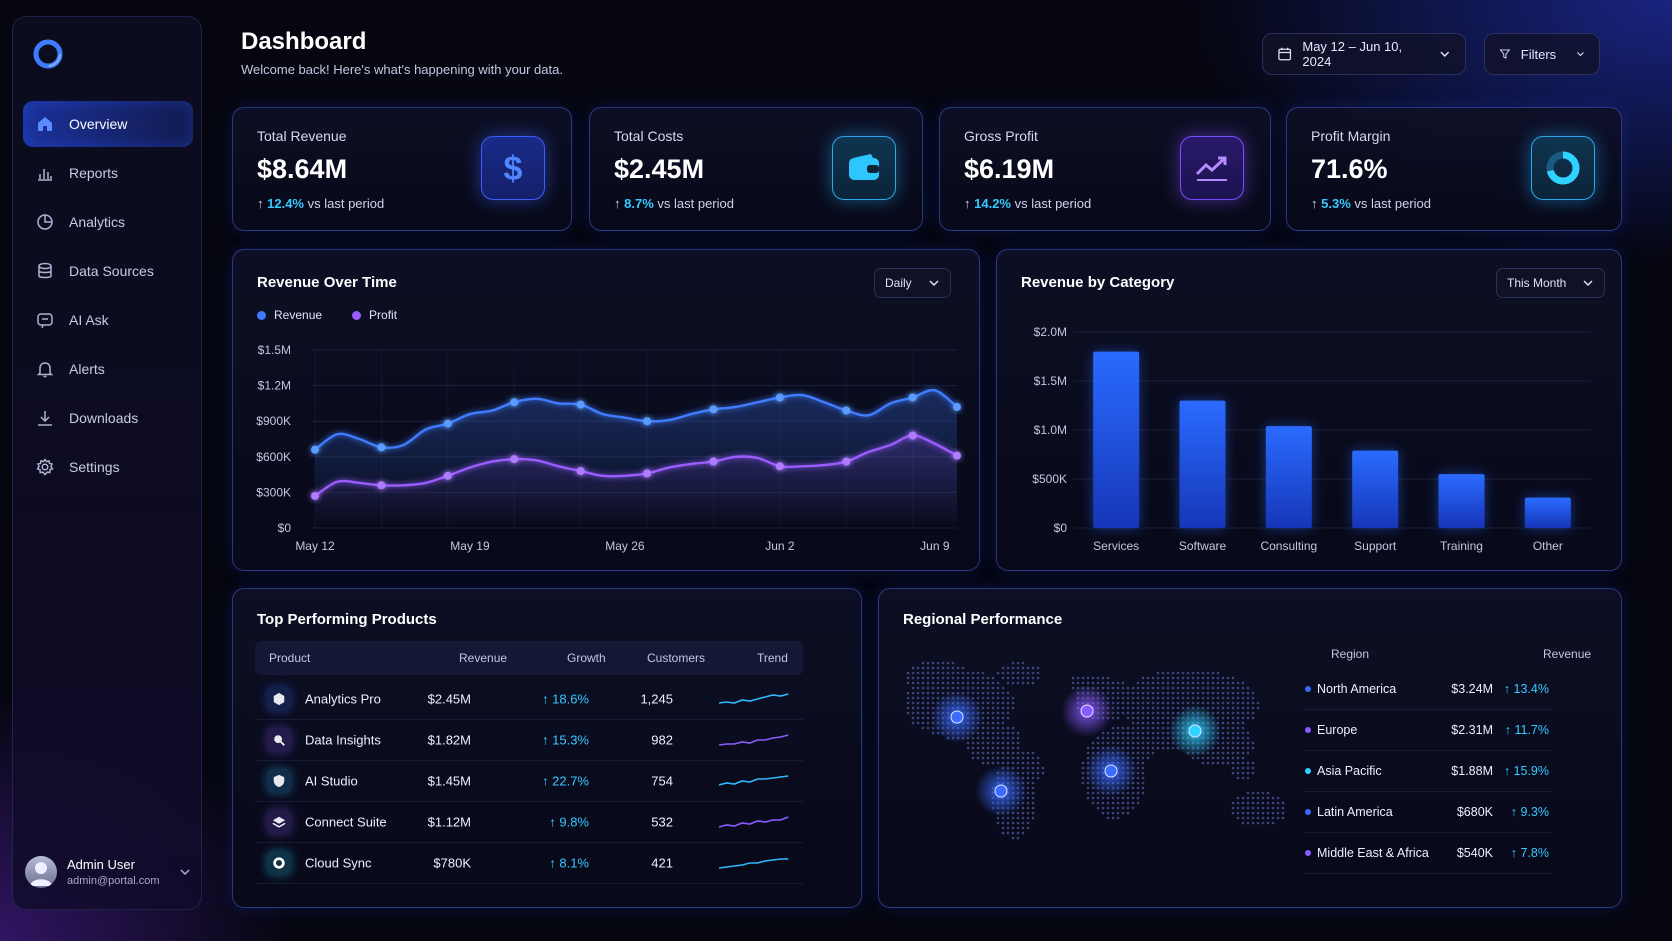 This screenshot has width=1672, height=941. Describe the element at coordinates (1101, 759) in the screenshot. I see `world-map` at that location.